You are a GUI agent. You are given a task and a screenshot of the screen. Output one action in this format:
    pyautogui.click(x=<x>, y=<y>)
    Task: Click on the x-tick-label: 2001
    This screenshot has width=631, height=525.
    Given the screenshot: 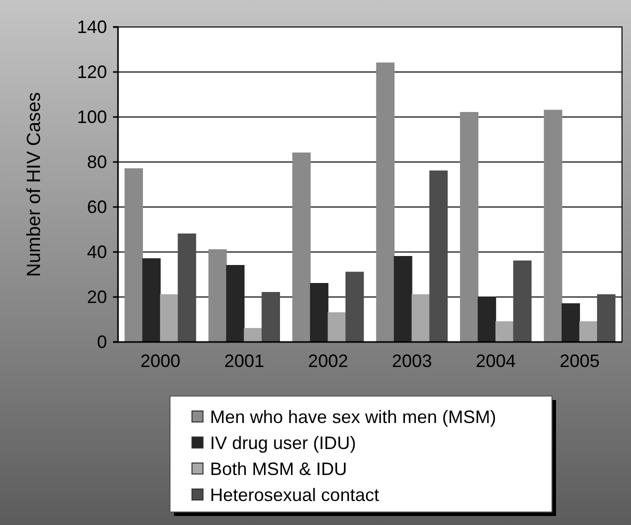 What is the action you would take?
    pyautogui.click(x=244, y=360)
    